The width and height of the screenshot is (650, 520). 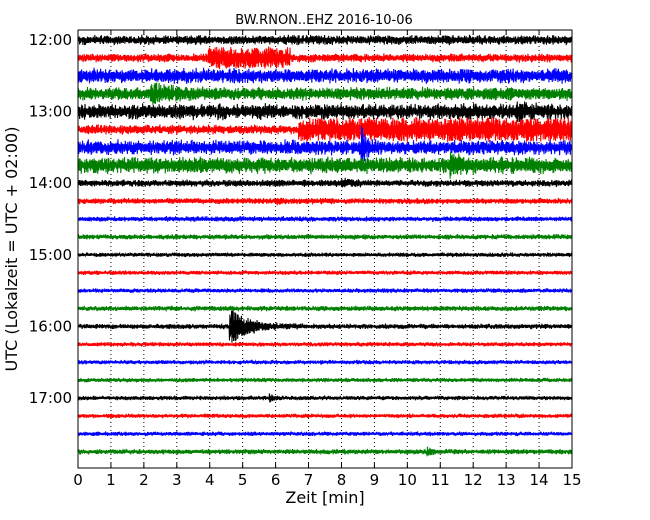 I want to click on x-tick-label: 7, so click(x=309, y=480).